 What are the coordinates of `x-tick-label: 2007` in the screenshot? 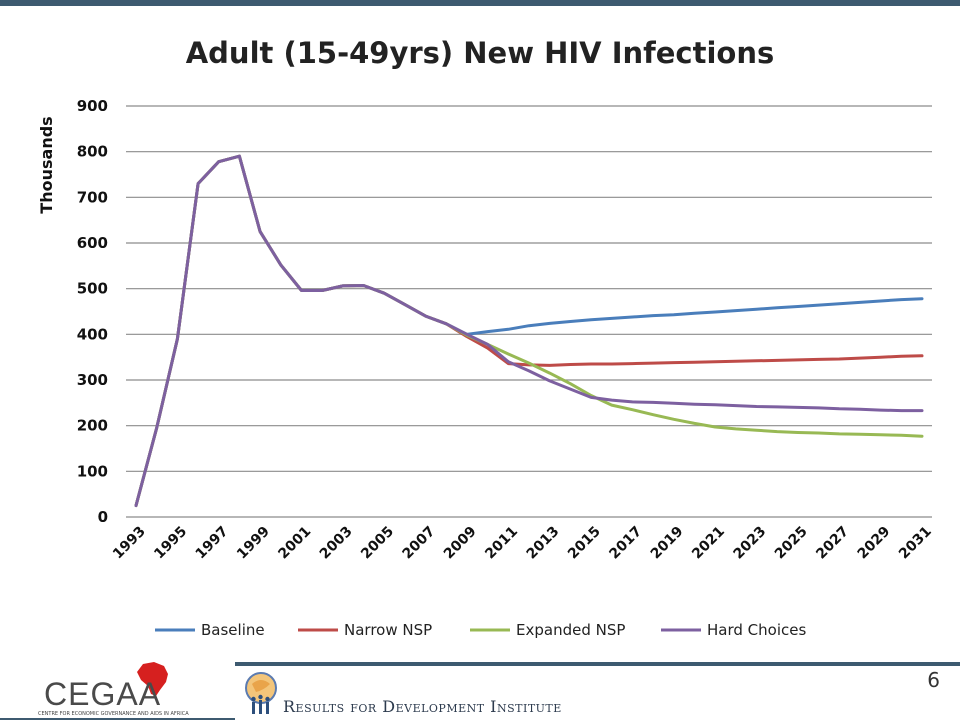 It's located at (419, 543).